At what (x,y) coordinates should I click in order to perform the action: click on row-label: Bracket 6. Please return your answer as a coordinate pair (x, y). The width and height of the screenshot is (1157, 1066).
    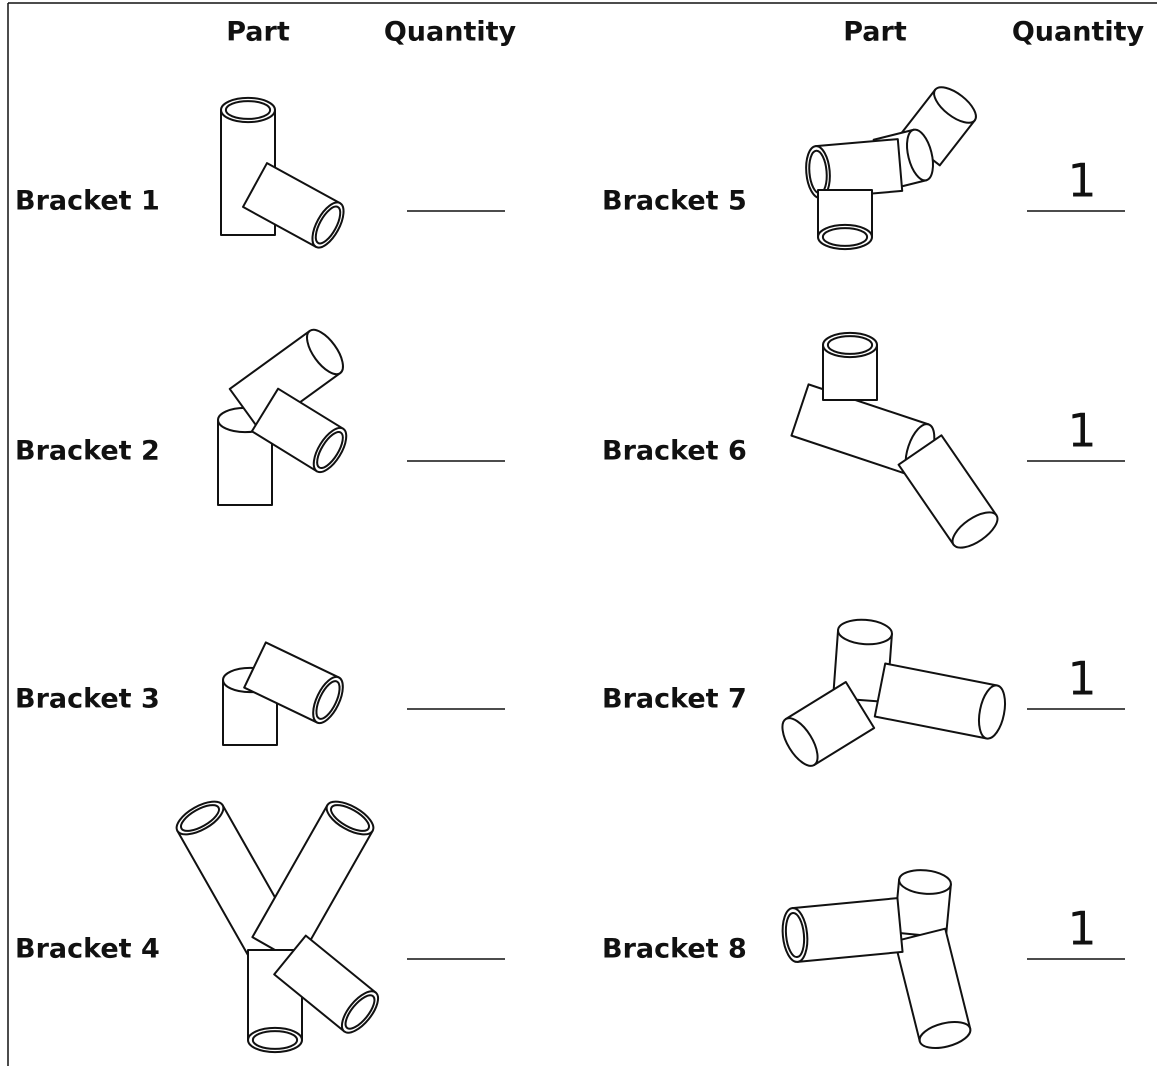
    Looking at the image, I should click on (674, 451).